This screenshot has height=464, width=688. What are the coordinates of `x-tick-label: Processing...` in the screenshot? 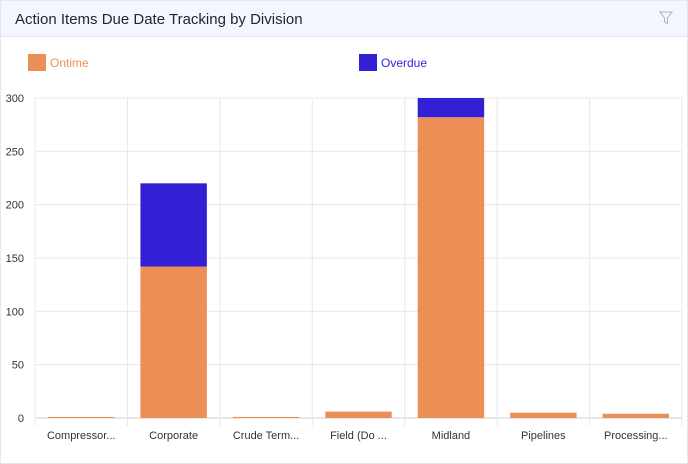 It's located at (636, 436).